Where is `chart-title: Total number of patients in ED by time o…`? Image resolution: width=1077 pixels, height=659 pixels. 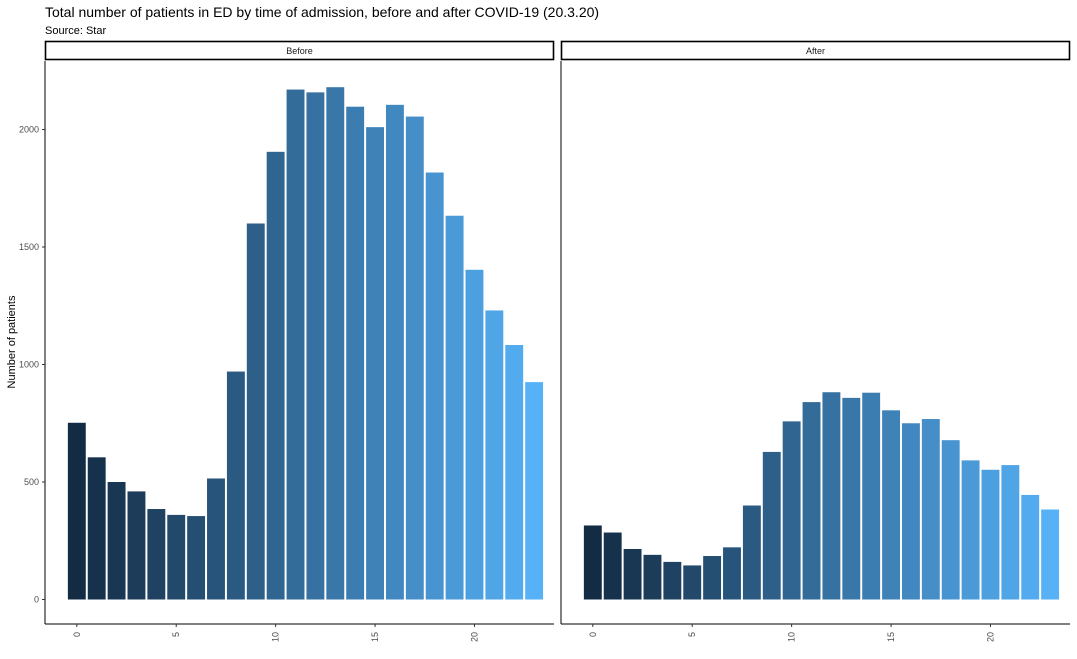
chart-title: Total number of patients in ED by time o… is located at coordinates (322, 12).